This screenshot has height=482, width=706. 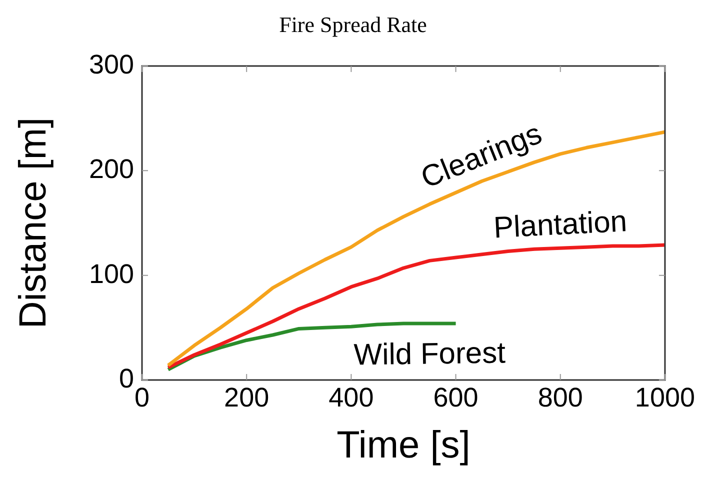 What do you see at coordinates (126, 378) in the screenshot?
I see `y-tick-label: 0` at bounding box center [126, 378].